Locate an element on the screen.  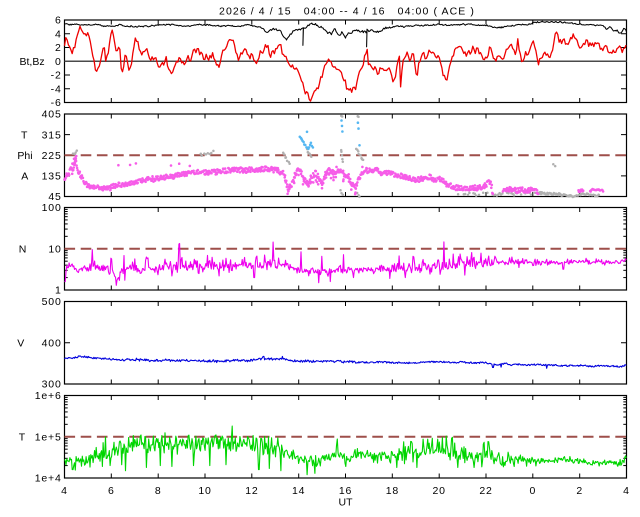
svg-text: 100 is located at coordinates (52, 208).